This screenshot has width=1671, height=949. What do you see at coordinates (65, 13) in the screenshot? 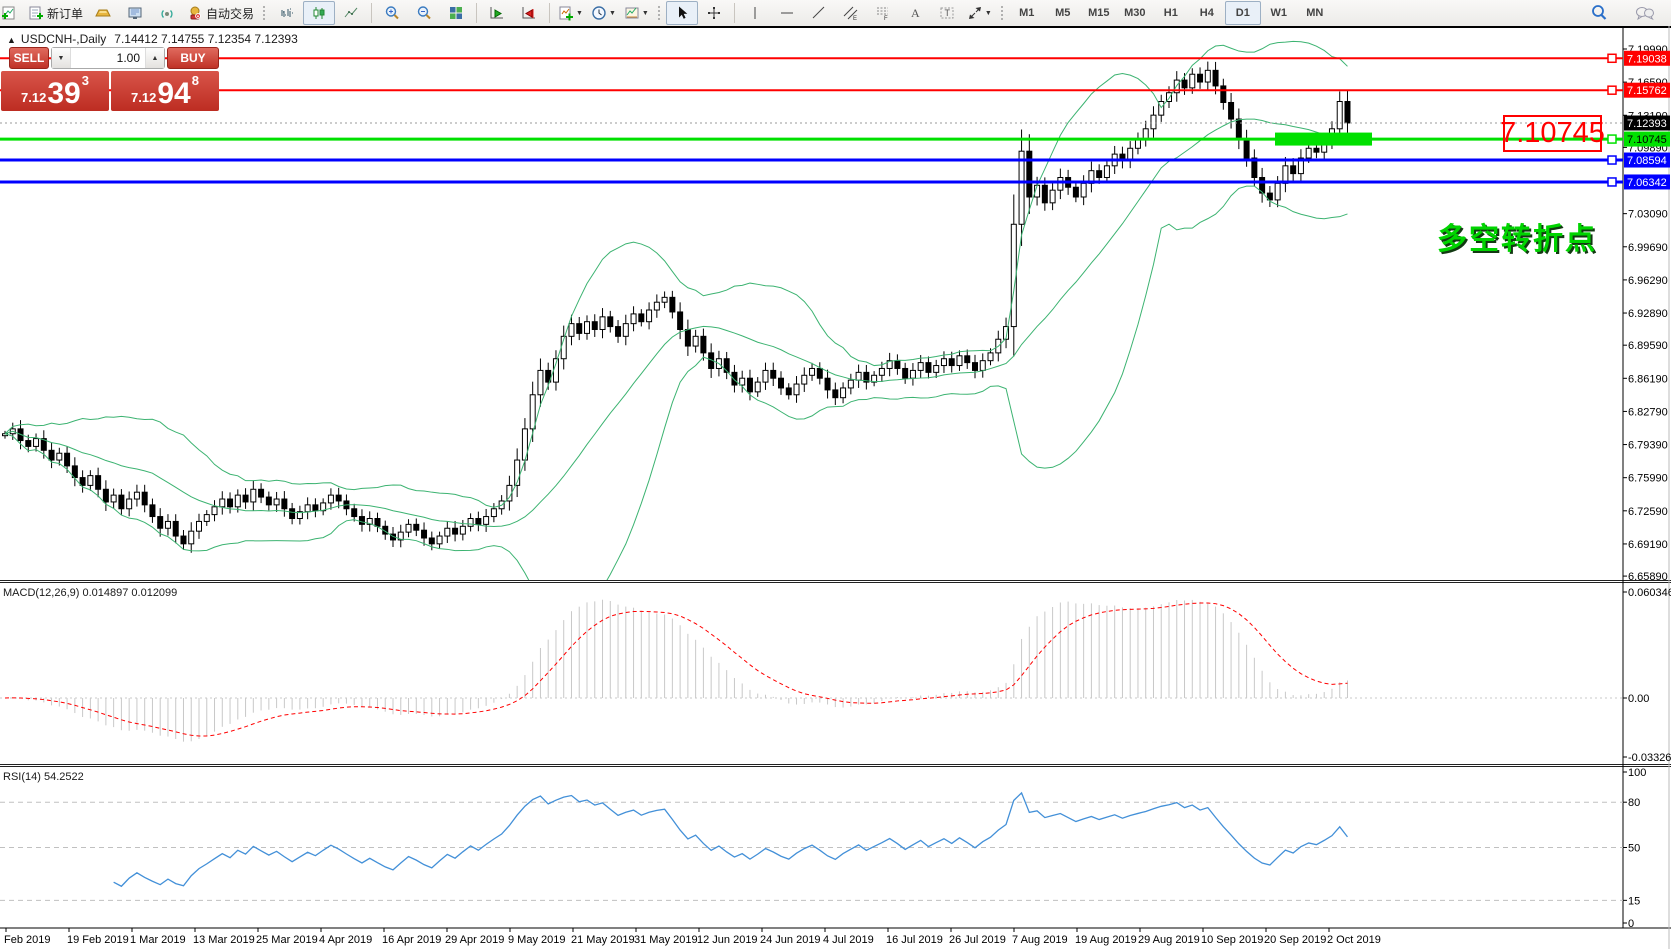
I see `new-order-label: 新订单` at bounding box center [65, 13].